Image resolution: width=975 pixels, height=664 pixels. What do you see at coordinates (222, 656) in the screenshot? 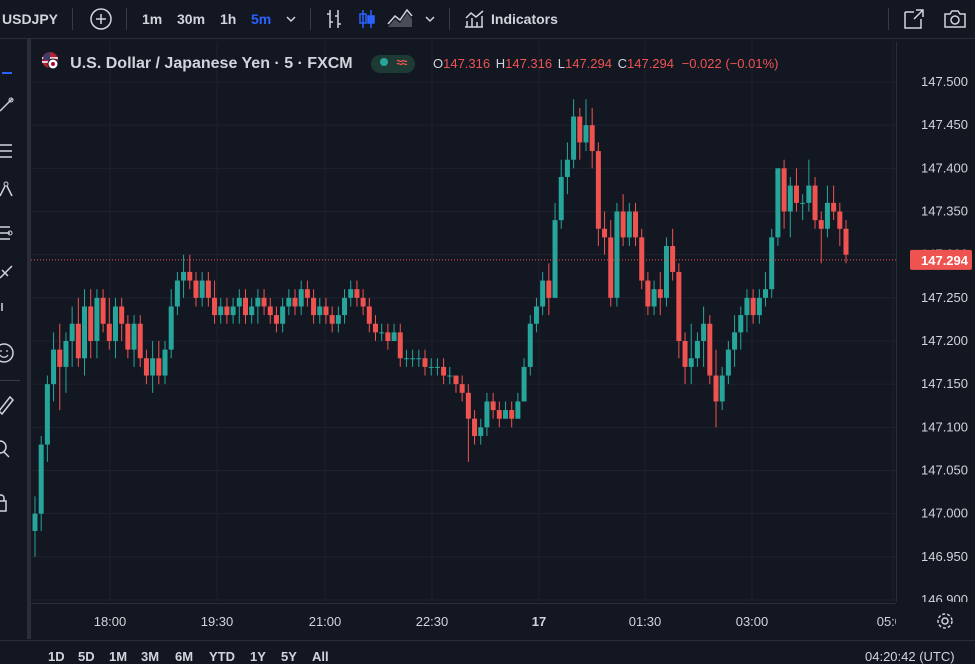
I see `range-ytd-button: YTD` at bounding box center [222, 656].